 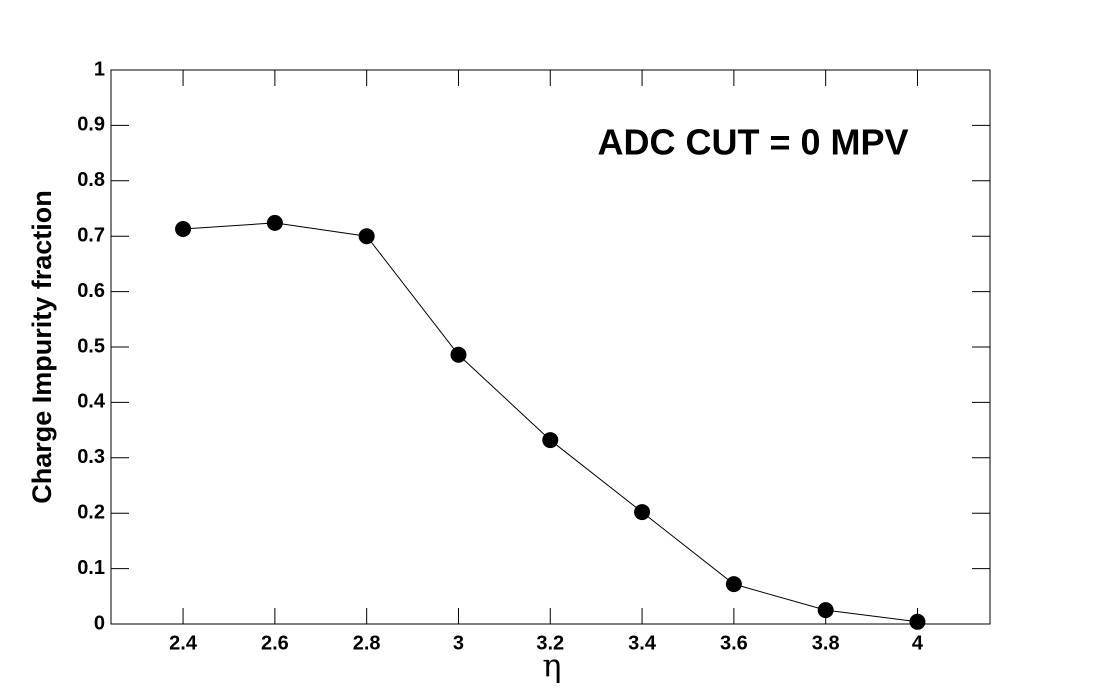 What do you see at coordinates (91, 180) in the screenshot?
I see `y-tick-label: 0.8` at bounding box center [91, 180].